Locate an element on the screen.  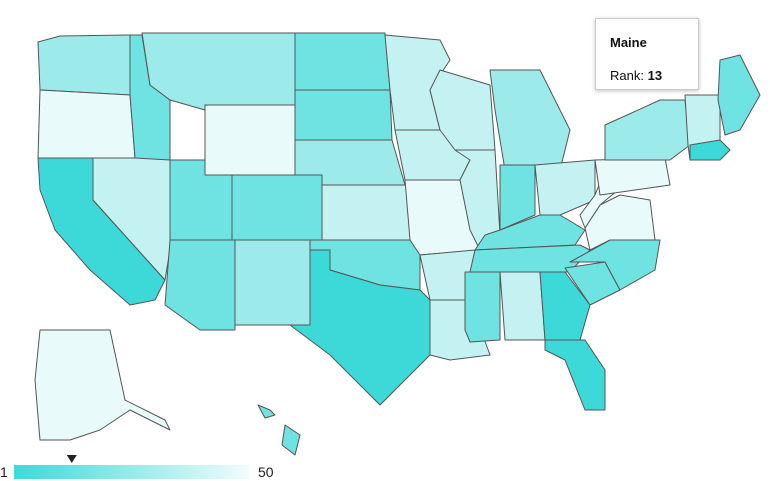
legend-marker is located at coordinates (71, 459).